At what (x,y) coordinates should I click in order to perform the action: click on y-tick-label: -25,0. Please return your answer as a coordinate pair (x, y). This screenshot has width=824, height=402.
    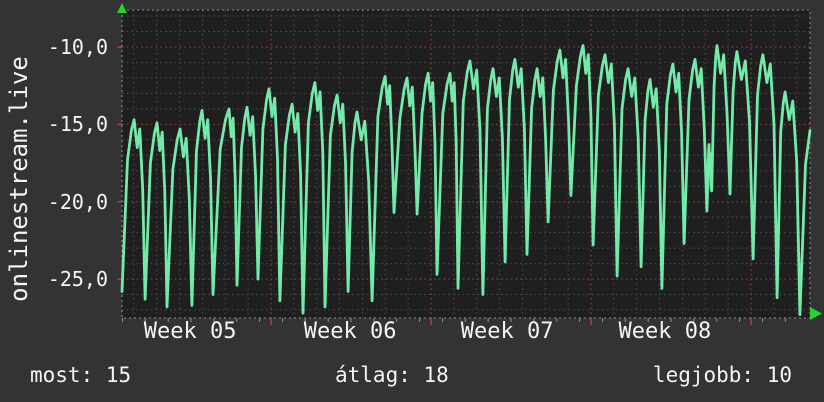
    Looking at the image, I should click on (77, 279).